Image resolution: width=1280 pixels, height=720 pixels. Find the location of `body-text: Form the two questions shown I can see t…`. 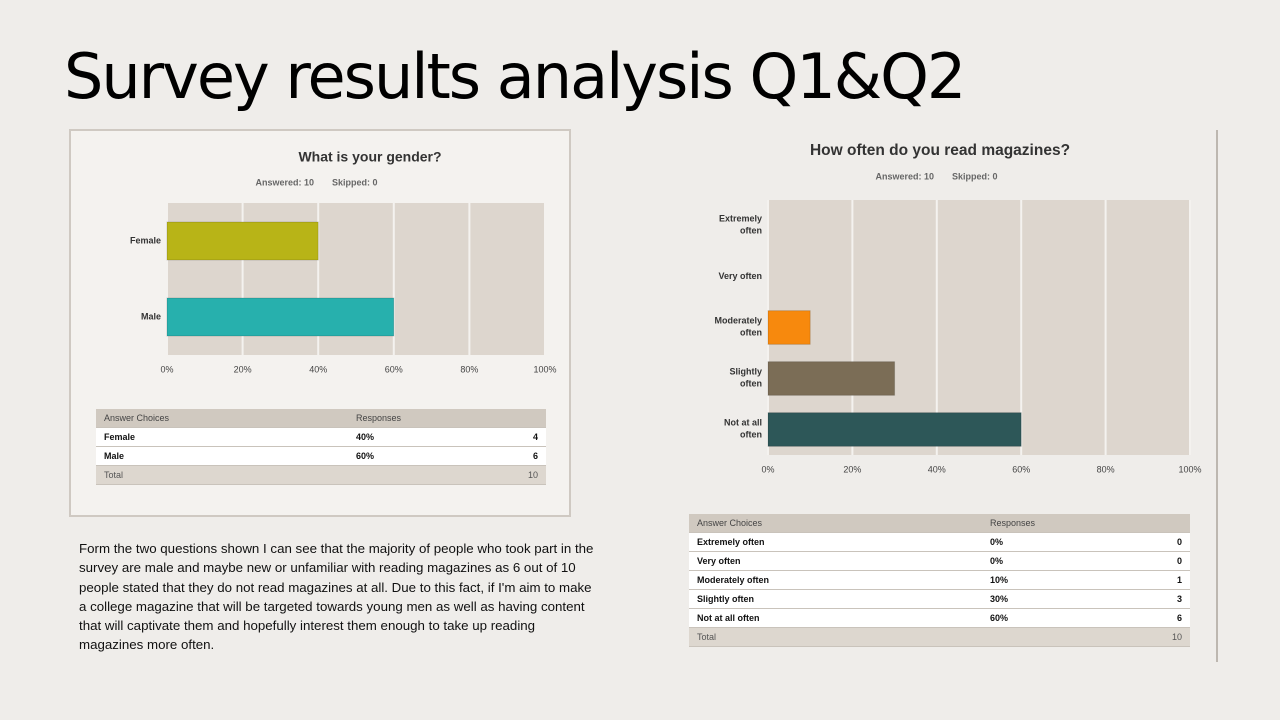

body-text: Form the two questions shown I can see t… is located at coordinates (336, 597).